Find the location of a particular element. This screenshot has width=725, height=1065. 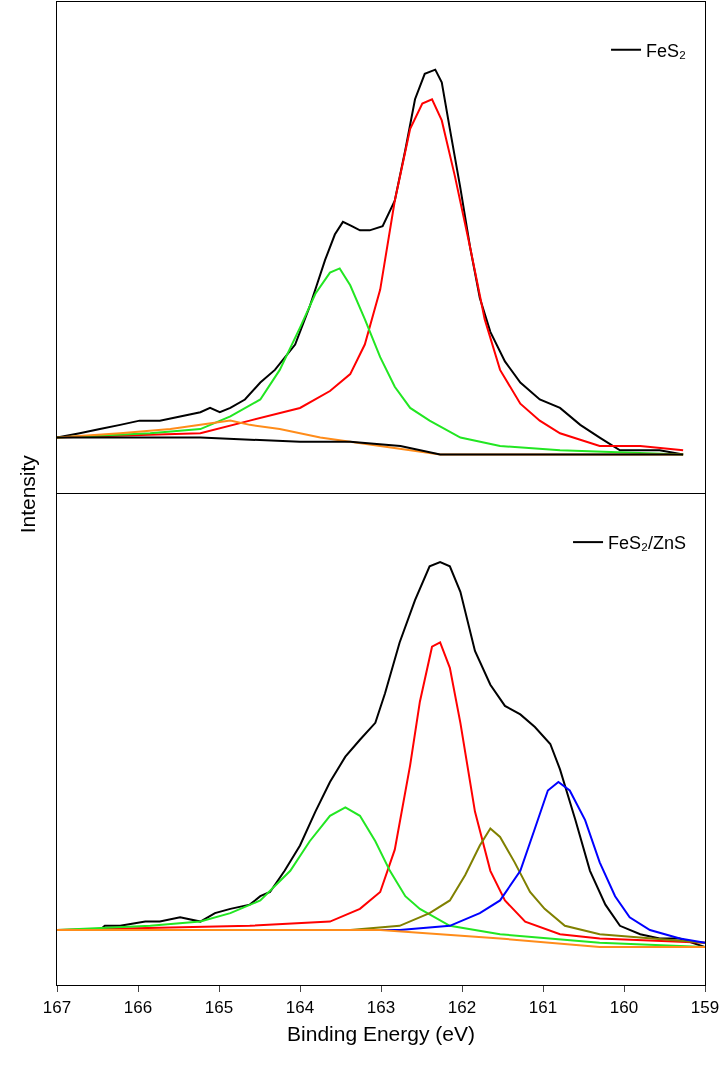

legend-label: FeS₂/ZnS is located at coordinates (647, 543).